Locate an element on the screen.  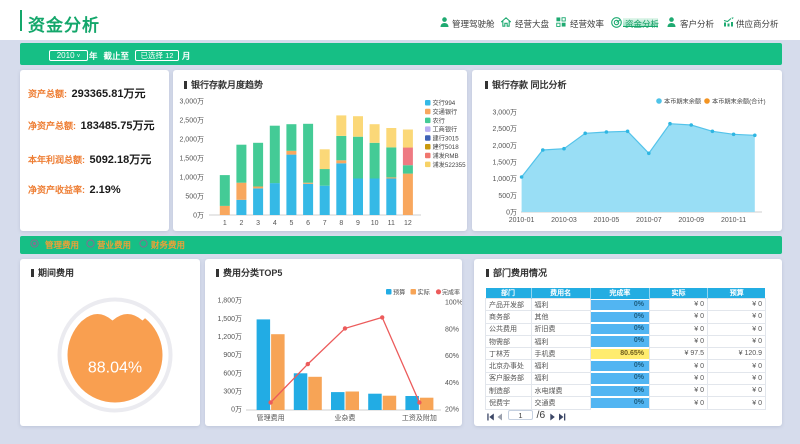
svg-text: 600万 is located at coordinates (232, 373).